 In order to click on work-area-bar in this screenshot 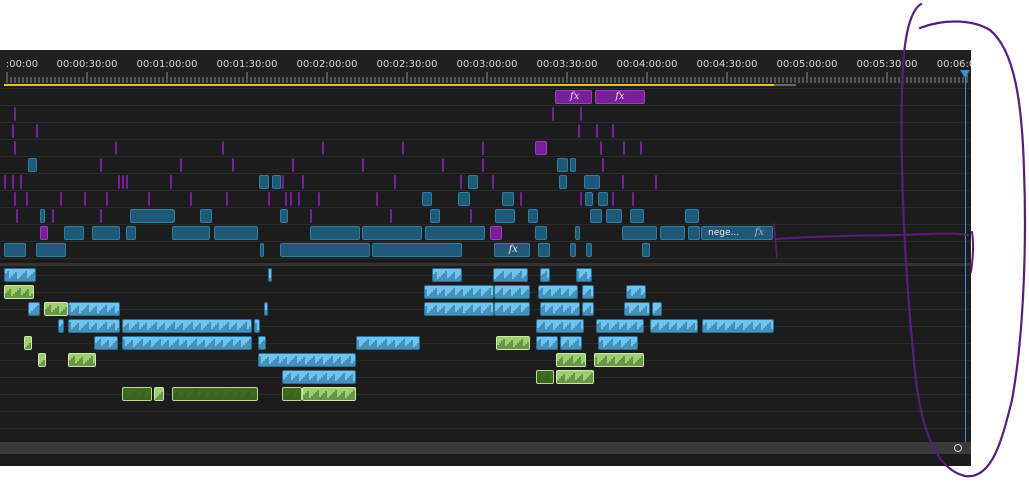, I will do `click(389, 85)`.